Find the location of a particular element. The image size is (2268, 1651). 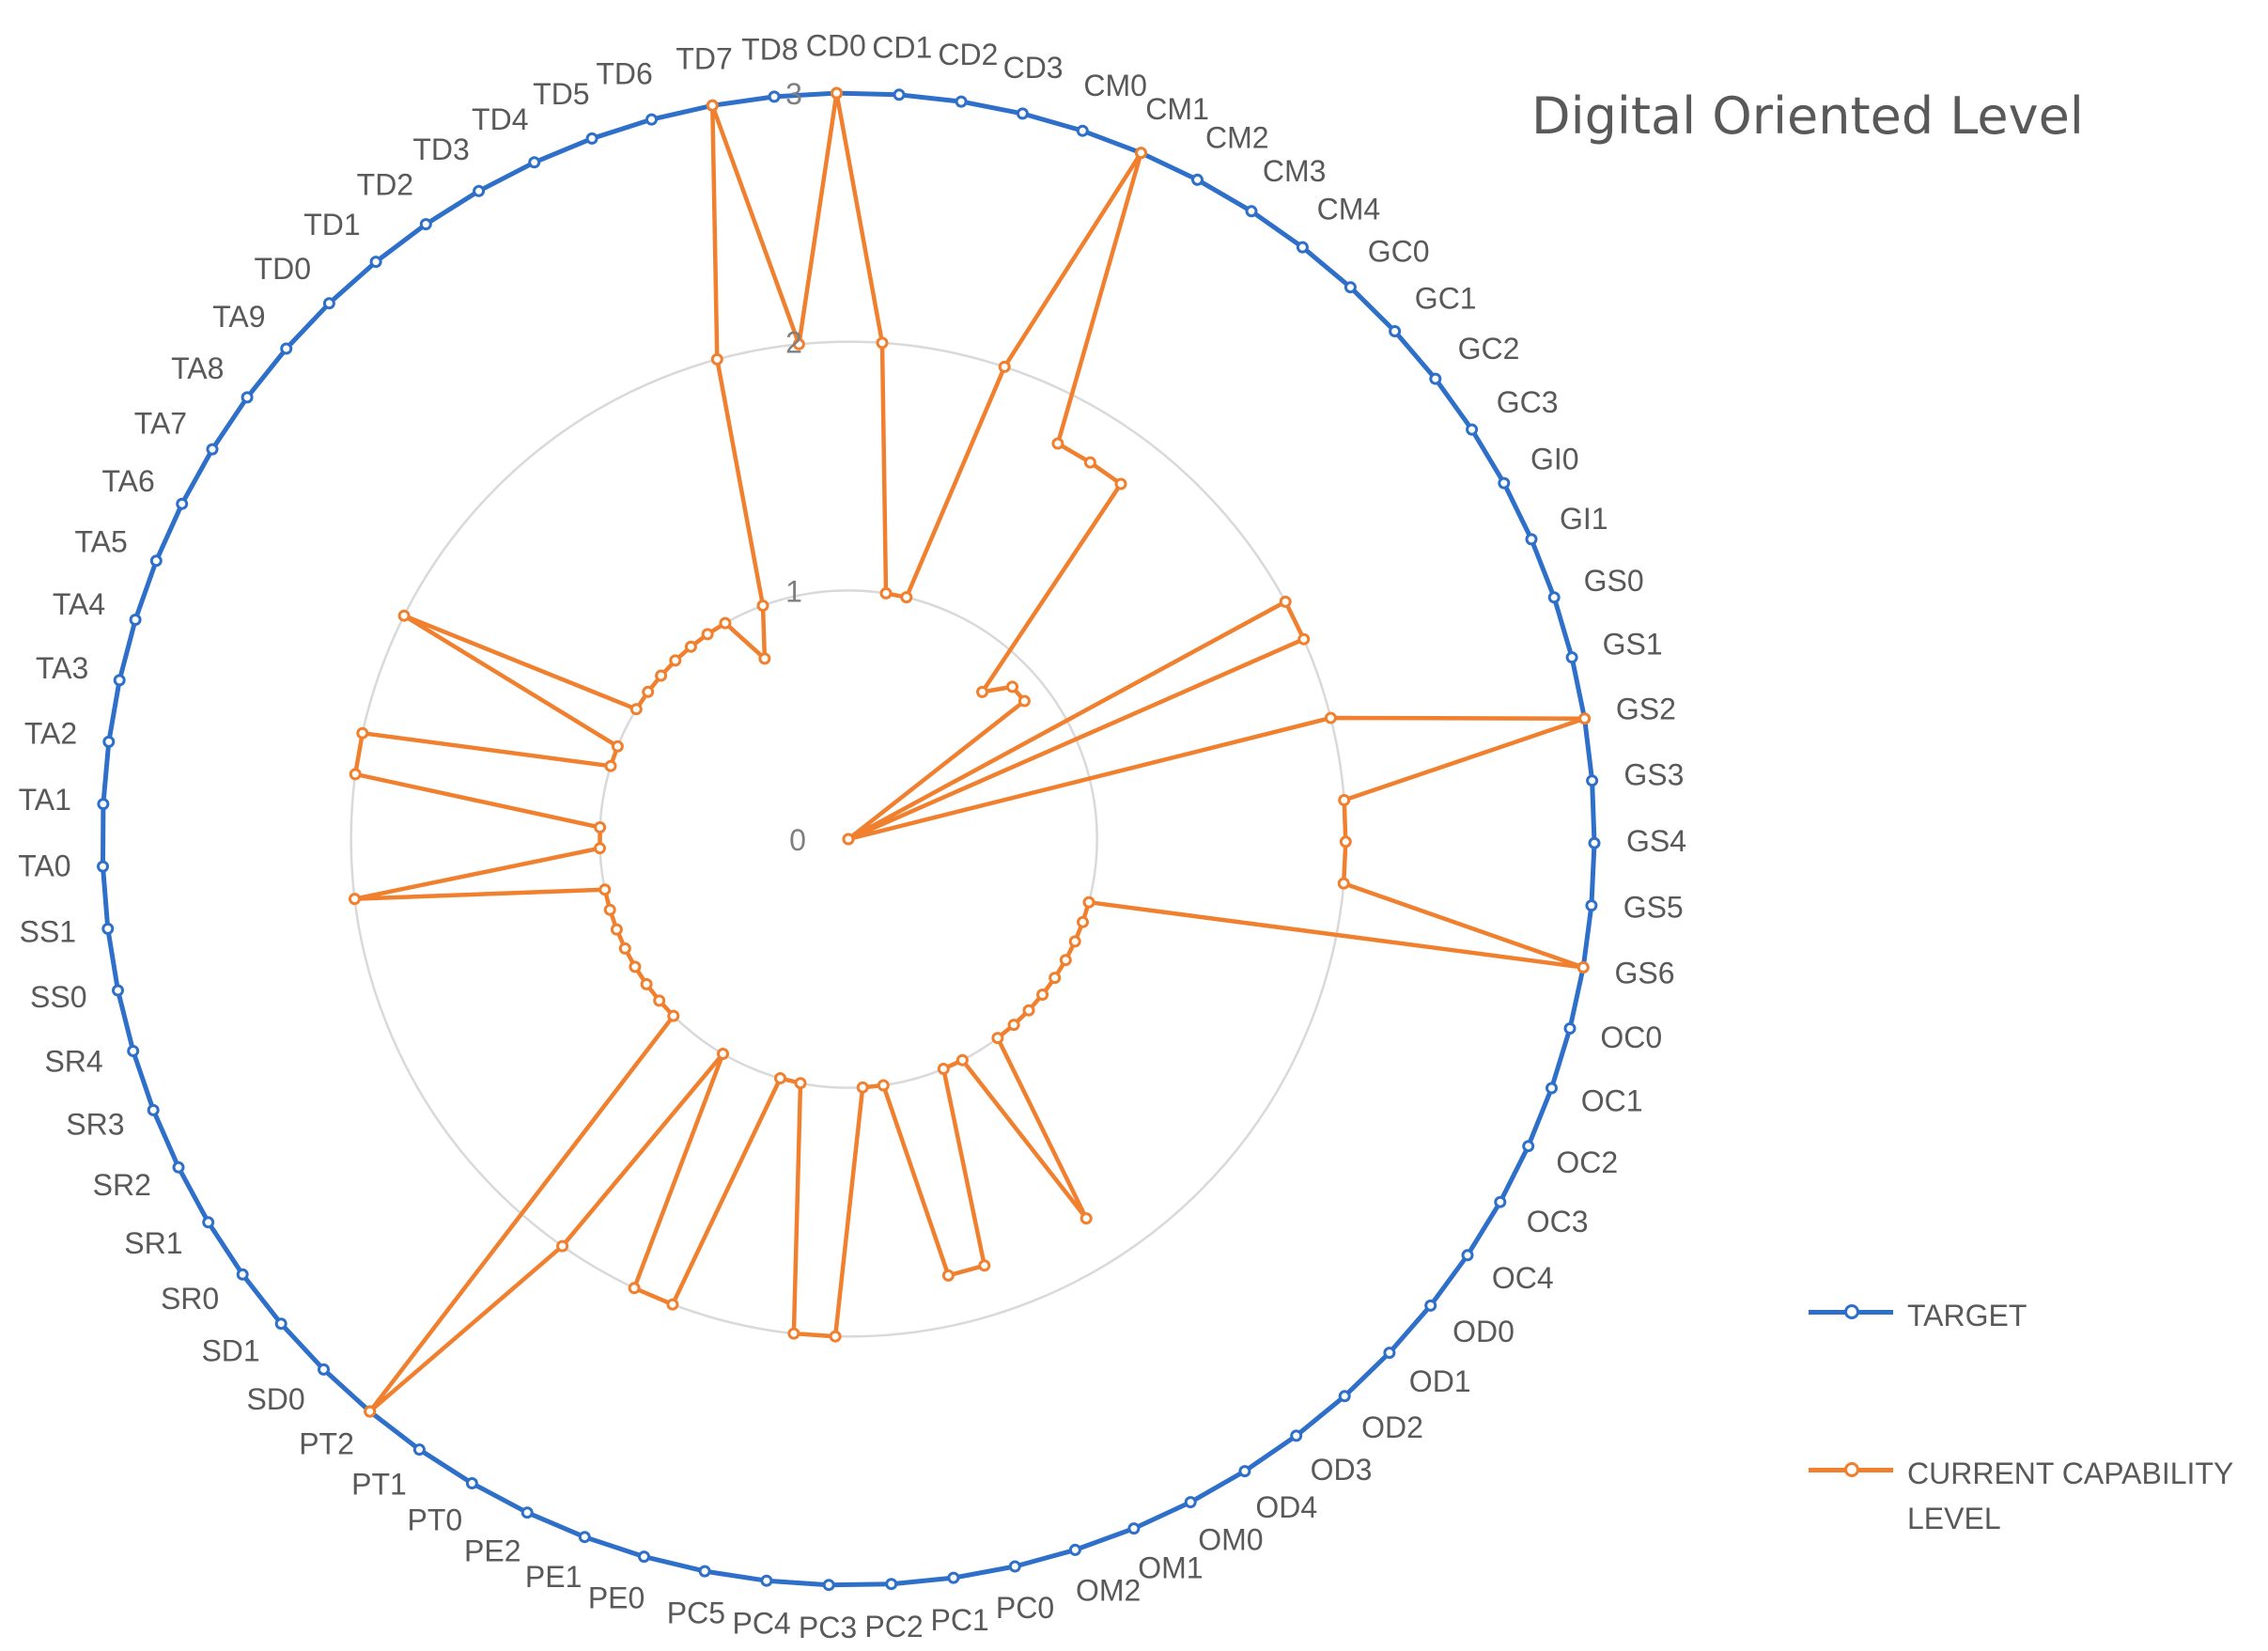

point-target-cd1 is located at coordinates (899, 94).